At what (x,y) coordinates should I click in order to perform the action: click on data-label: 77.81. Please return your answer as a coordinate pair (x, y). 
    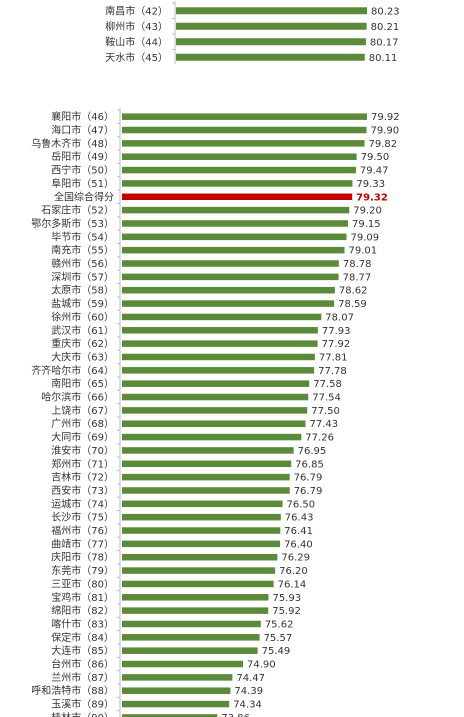
    Looking at the image, I should click on (333, 357).